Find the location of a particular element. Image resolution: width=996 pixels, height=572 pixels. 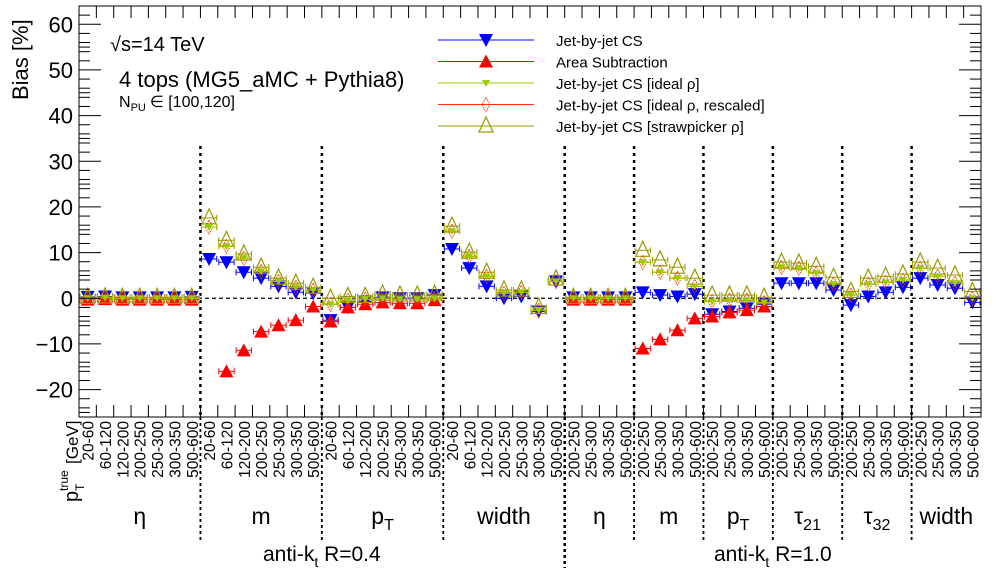

y-tick-label: −10 is located at coordinates (54, 344).